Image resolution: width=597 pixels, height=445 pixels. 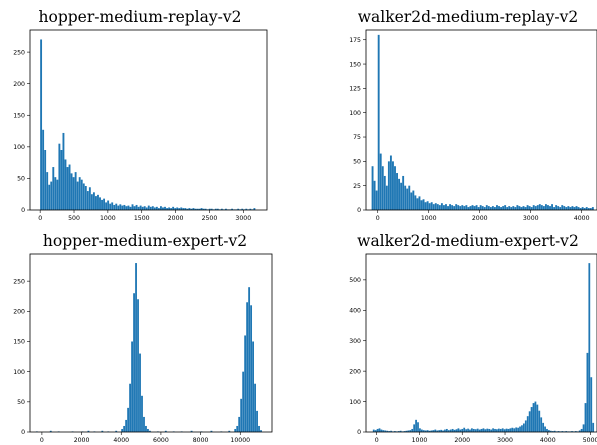 What do you see at coordinates (468, 17) in the screenshot?
I see `subplot-title: walker2d-medium-replay-v2` at bounding box center [468, 17].